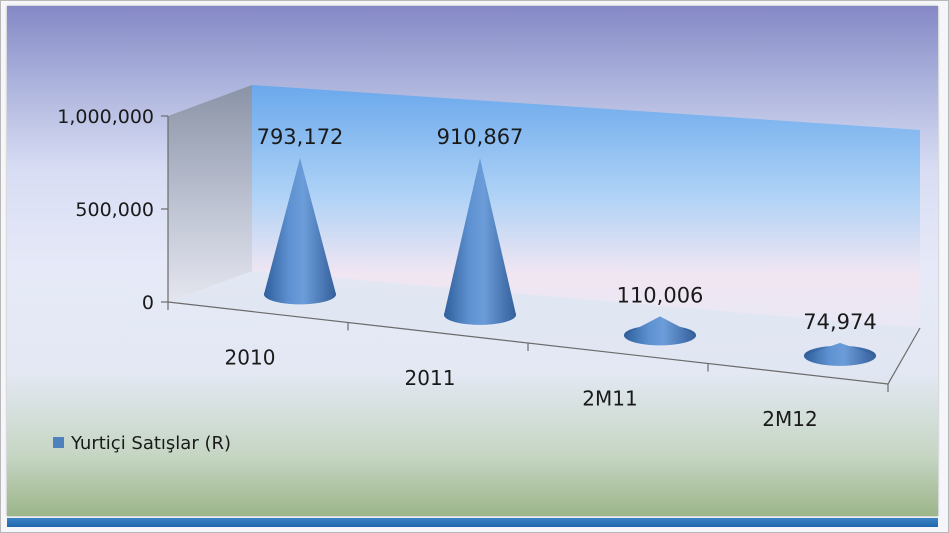 This screenshot has width=949, height=533. I want to click on chart-bottom-band, so click(472, 522).